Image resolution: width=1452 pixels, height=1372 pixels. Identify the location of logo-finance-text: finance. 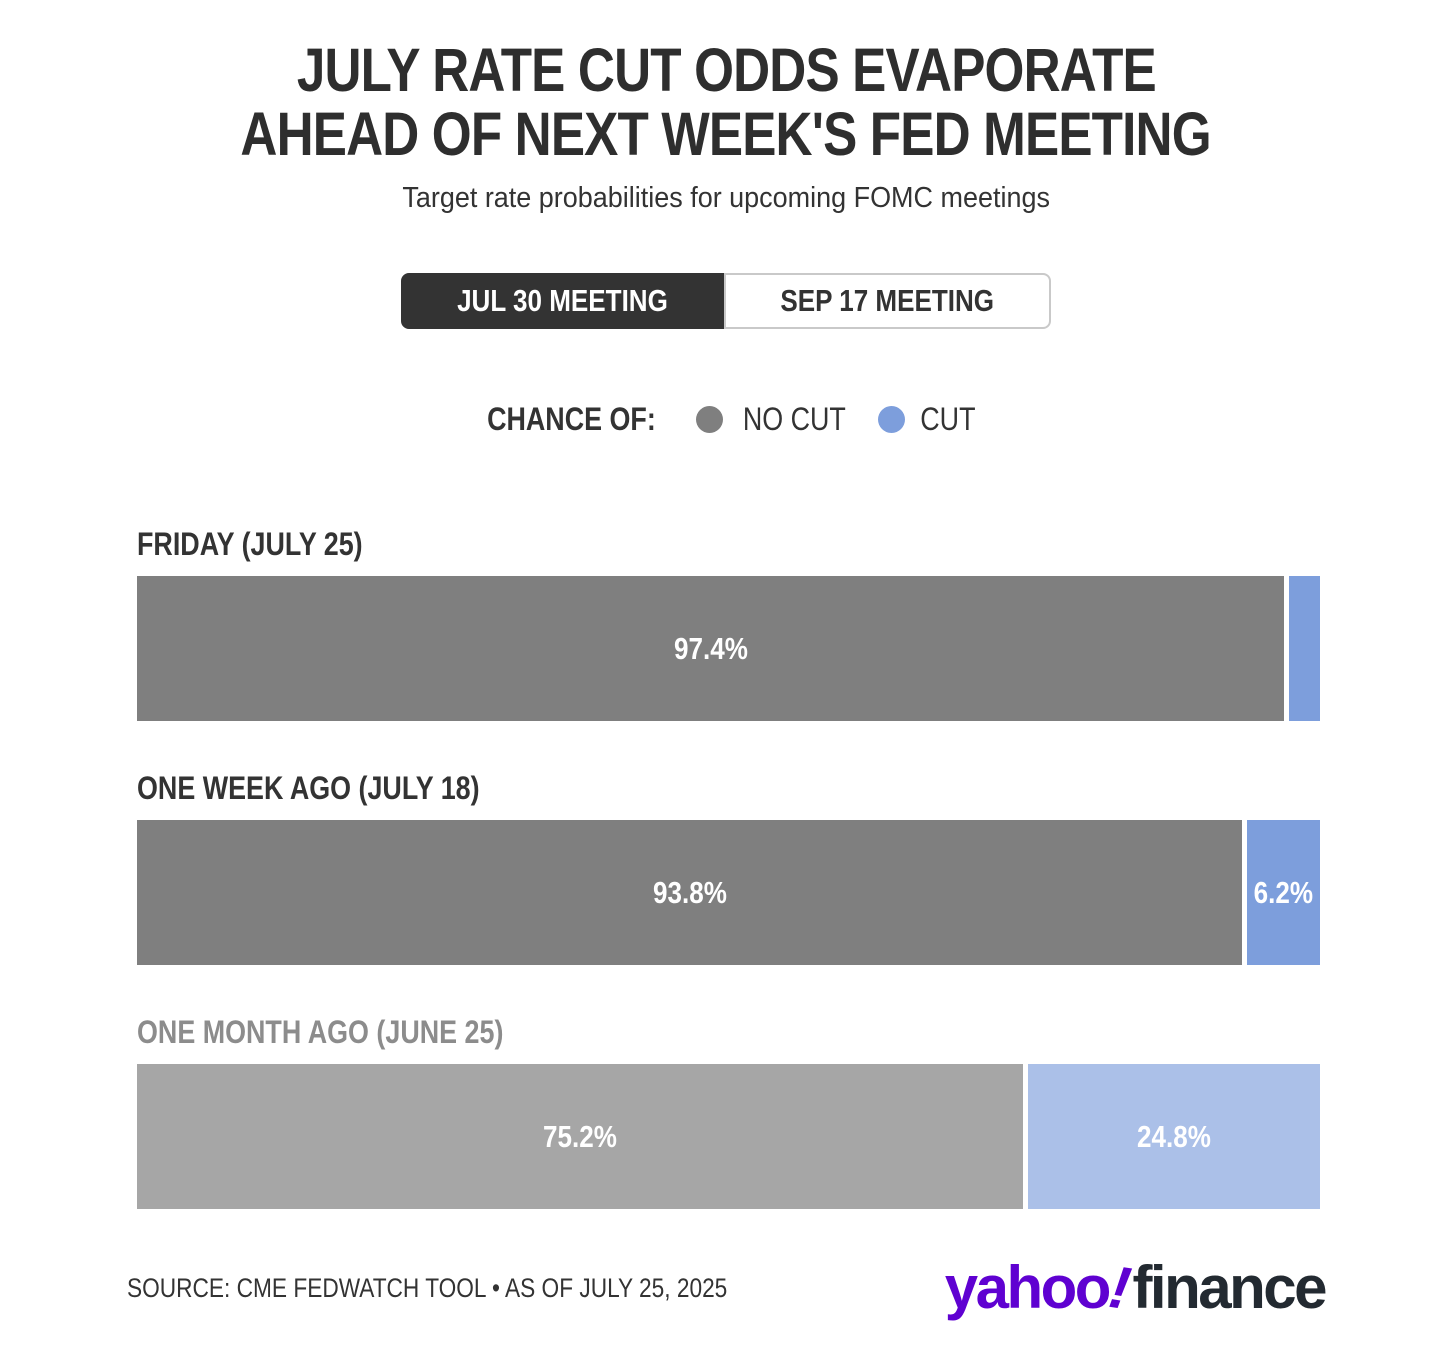
(1229, 1287).